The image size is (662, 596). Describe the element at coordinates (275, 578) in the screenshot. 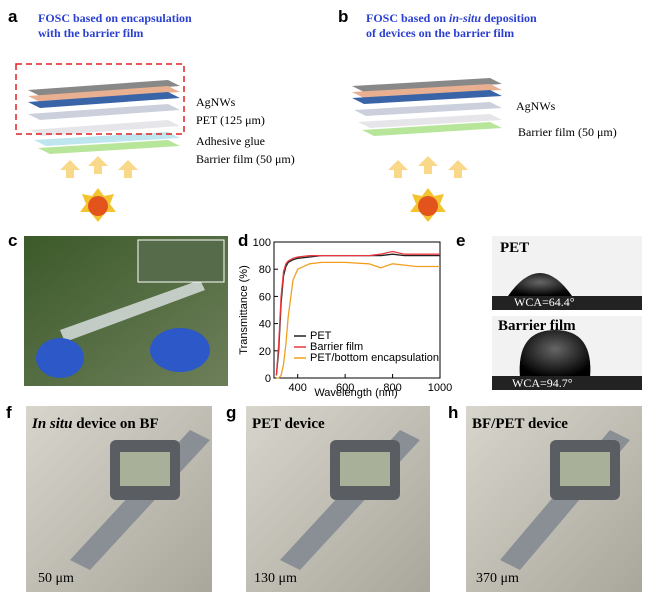

I see `thickness: 130 μm` at that location.